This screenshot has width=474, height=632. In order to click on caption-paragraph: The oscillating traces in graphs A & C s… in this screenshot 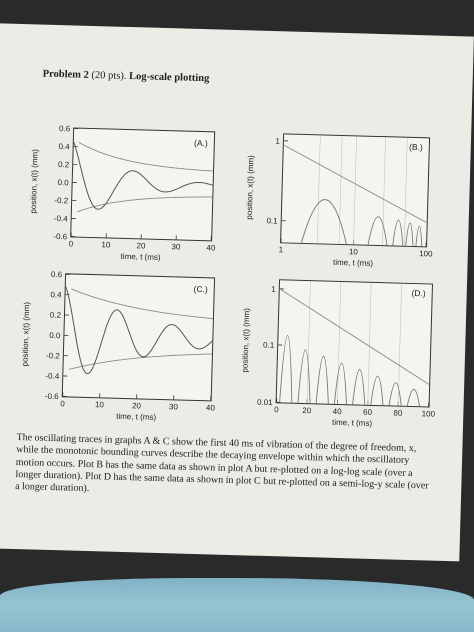, I will do `click(222, 463)`.